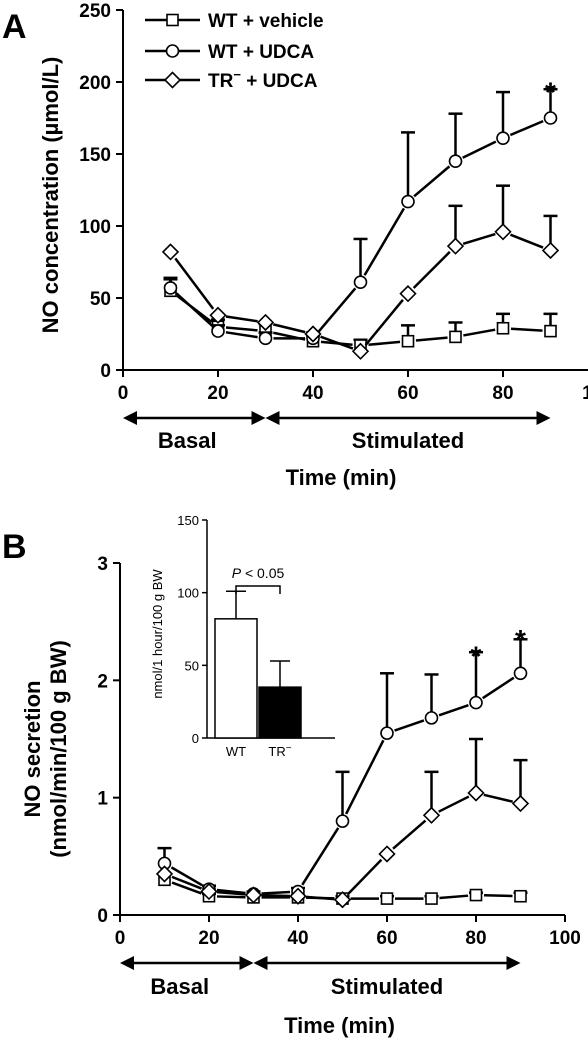 The height and width of the screenshot is (1040, 588). I want to click on y-tick-label: 3, so click(102, 564).